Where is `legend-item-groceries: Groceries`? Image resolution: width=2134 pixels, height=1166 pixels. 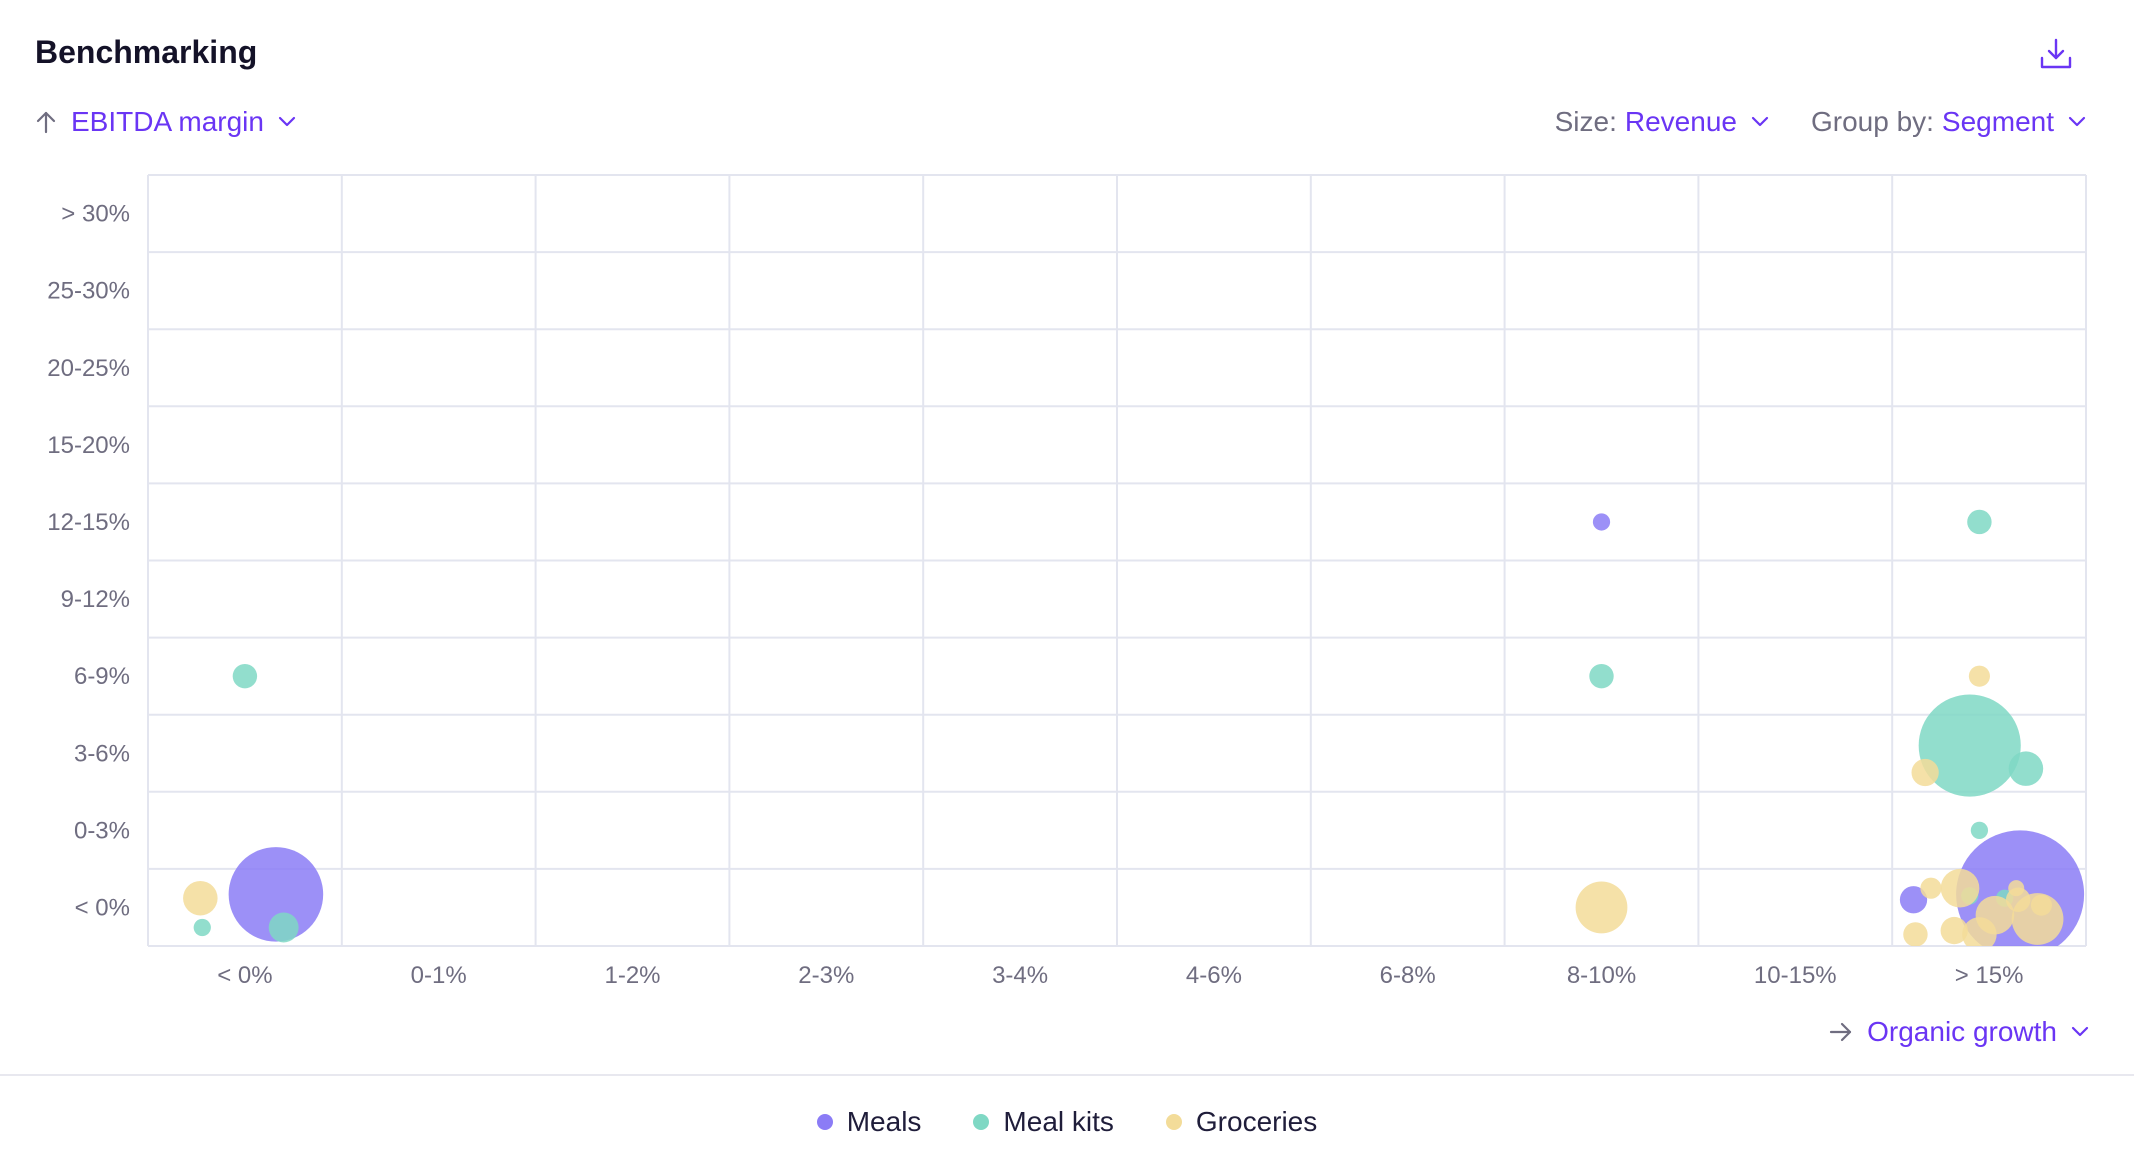
legend-item-groceries: Groceries is located at coordinates (1241, 1122).